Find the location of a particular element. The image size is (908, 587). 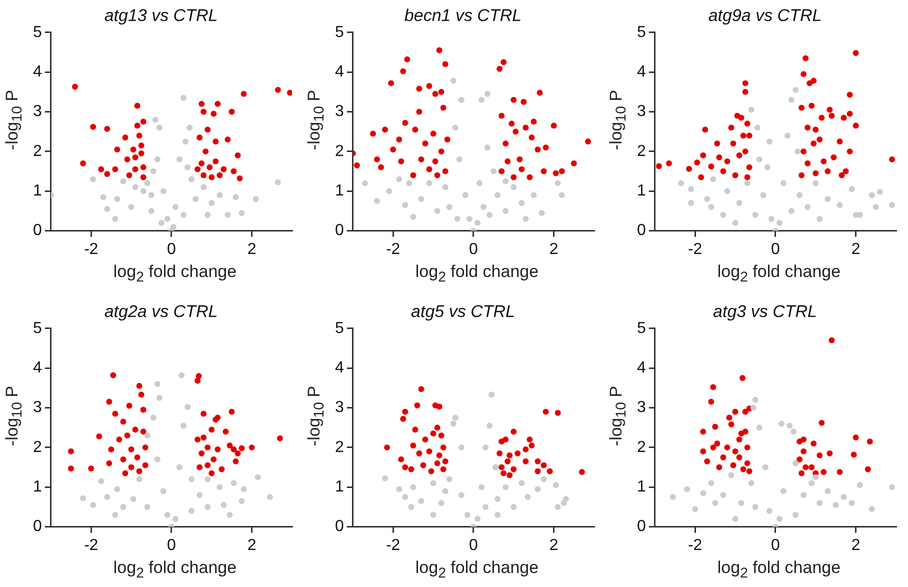

x-tick-label: -2 is located at coordinates (393, 545).